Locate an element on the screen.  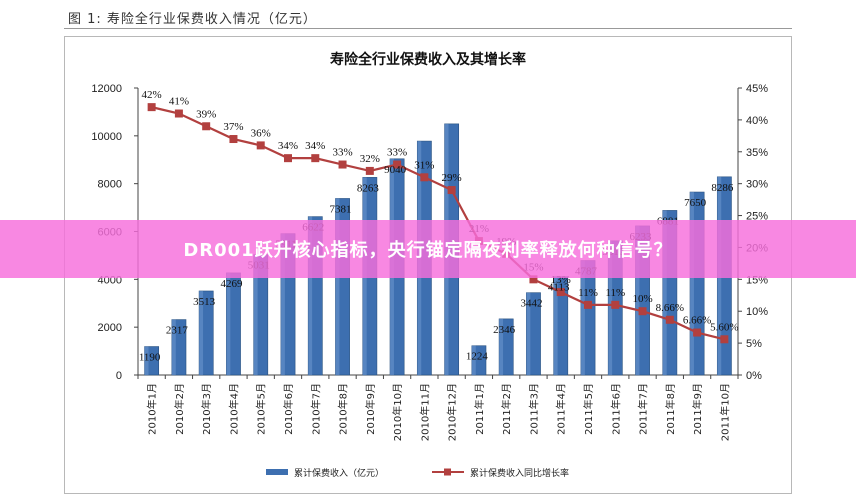
bar-value-label: 4113 is located at coordinates (559, 288).